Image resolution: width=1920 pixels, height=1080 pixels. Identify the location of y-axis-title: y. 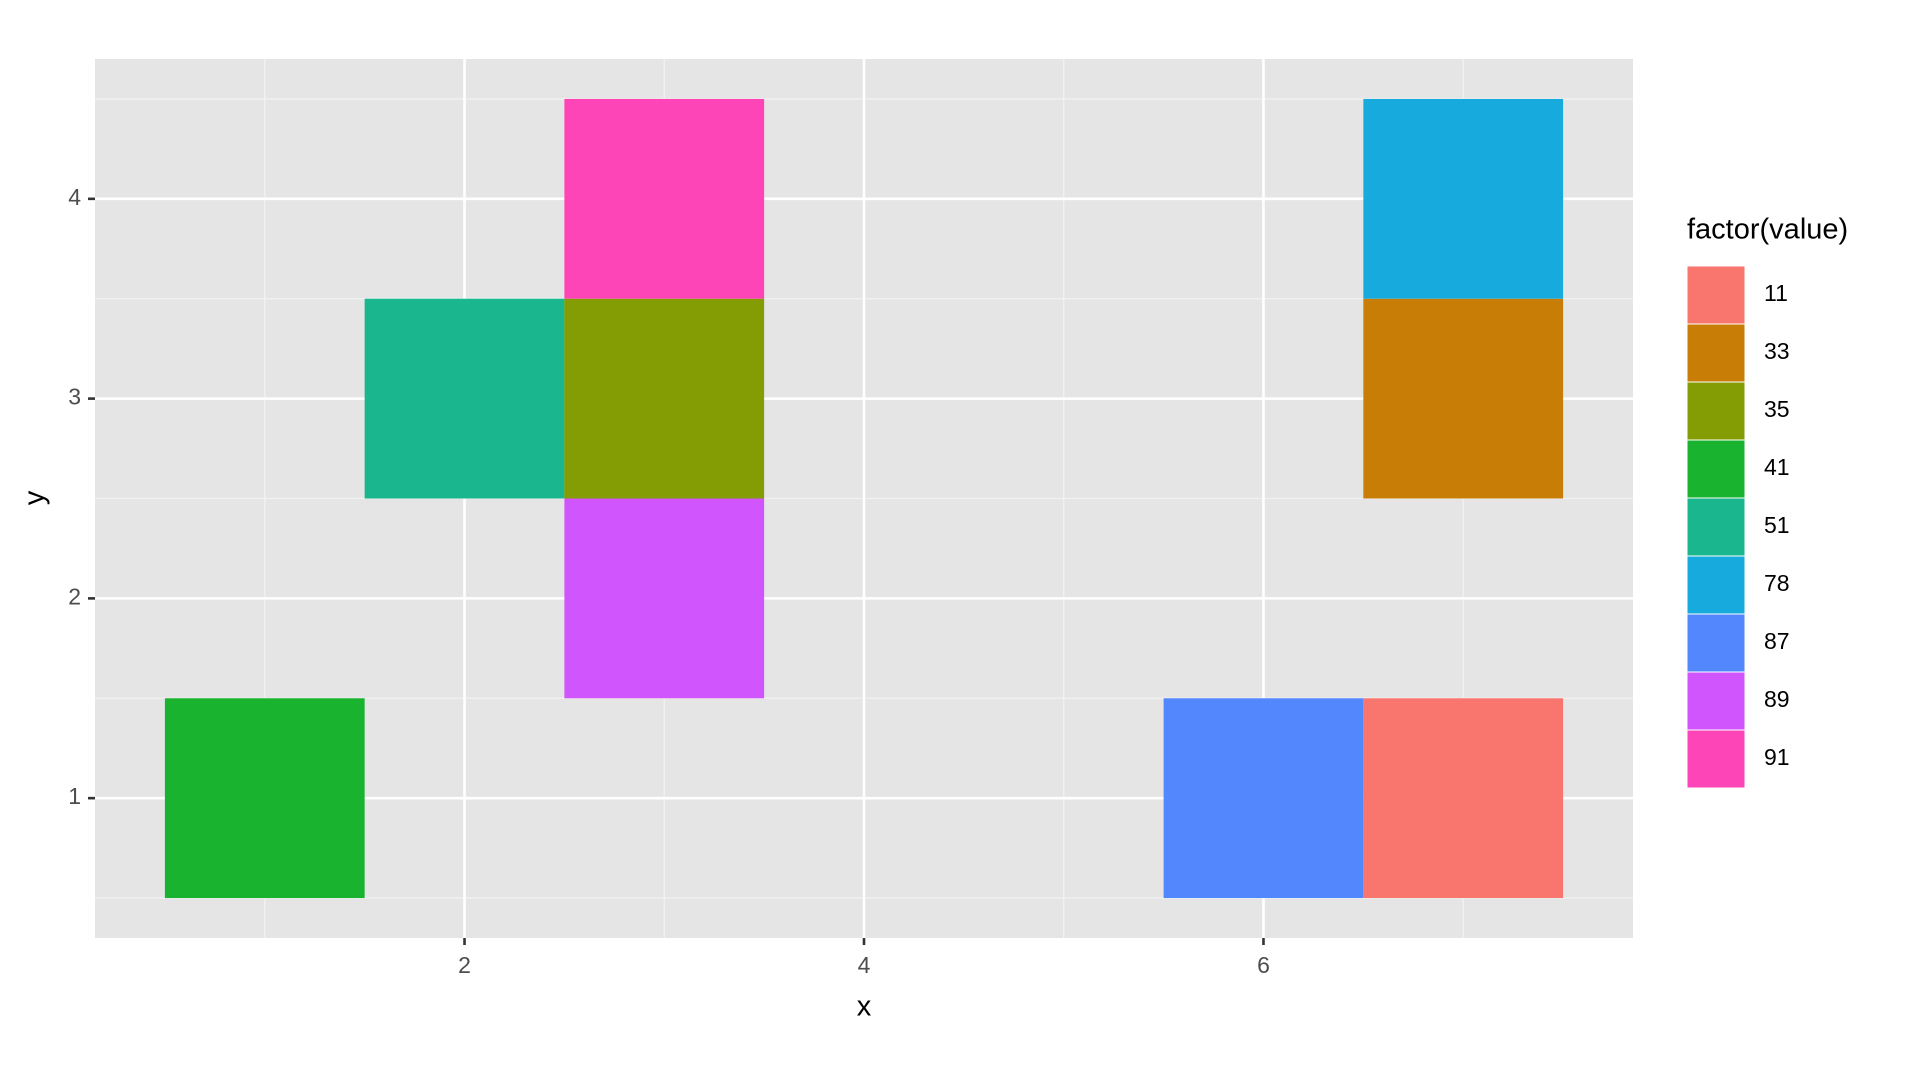
(35, 497).